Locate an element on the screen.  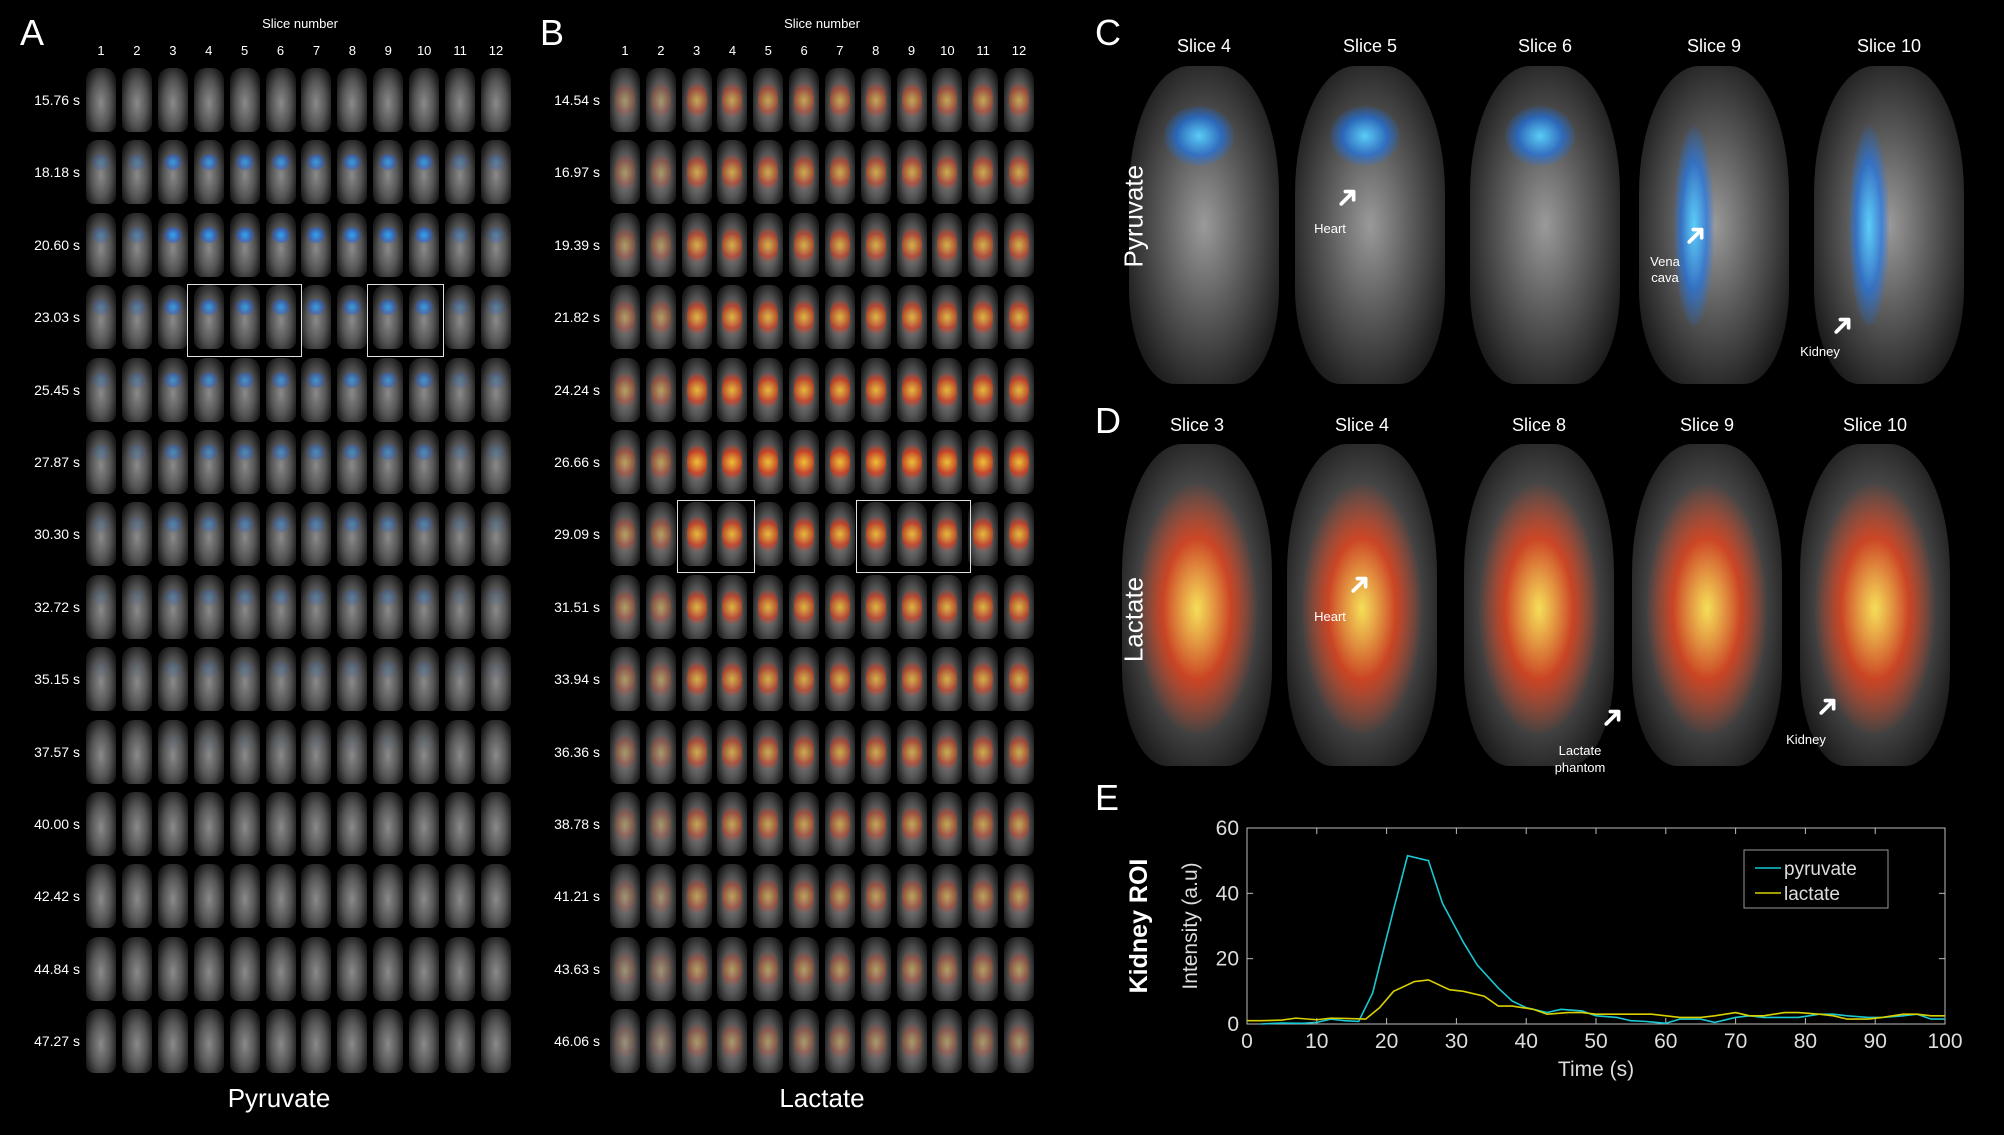
annotation-vena: Vena is located at coordinates (1665, 261).